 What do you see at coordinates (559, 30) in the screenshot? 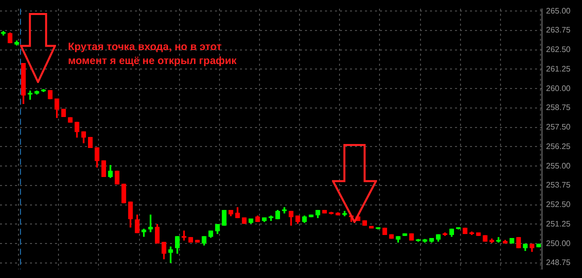
I see `y-tick-label: 263.75` at bounding box center [559, 30].